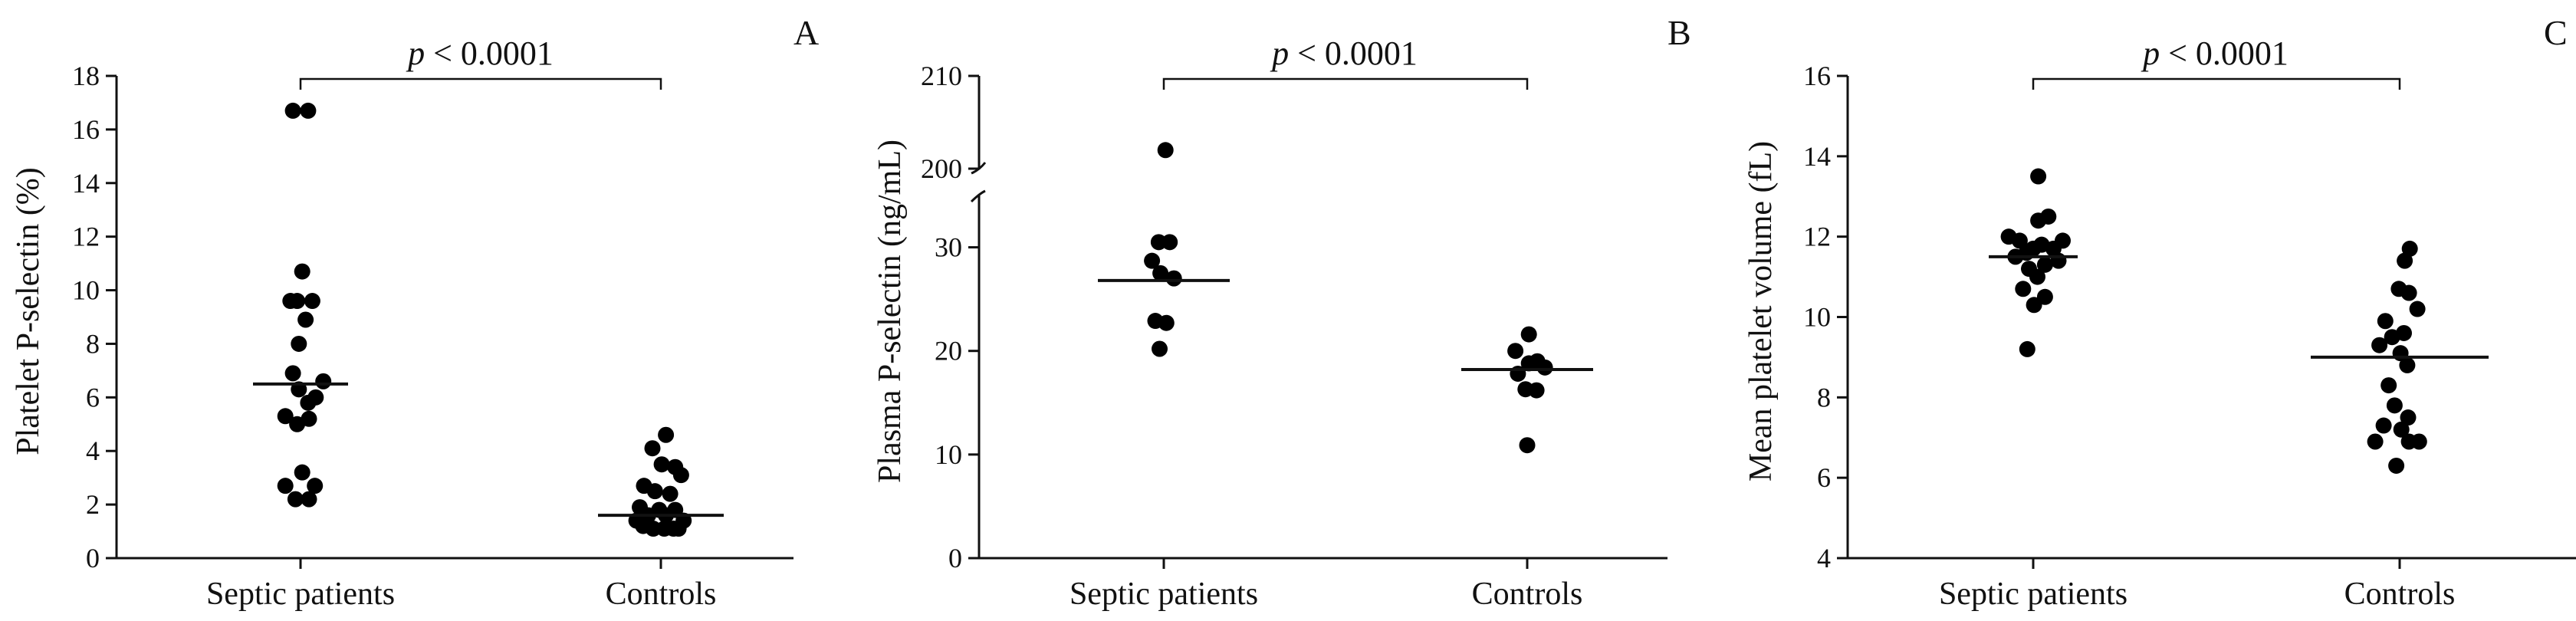  I want to click on panel-c-letter: C, so click(2556, 32).